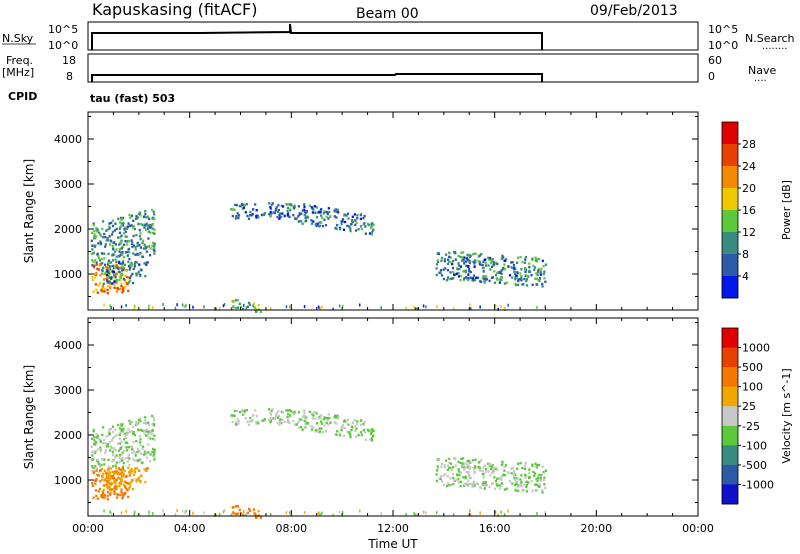 The width and height of the screenshot is (800, 554). I want to click on x-tick-label: 04:00, so click(190, 528).